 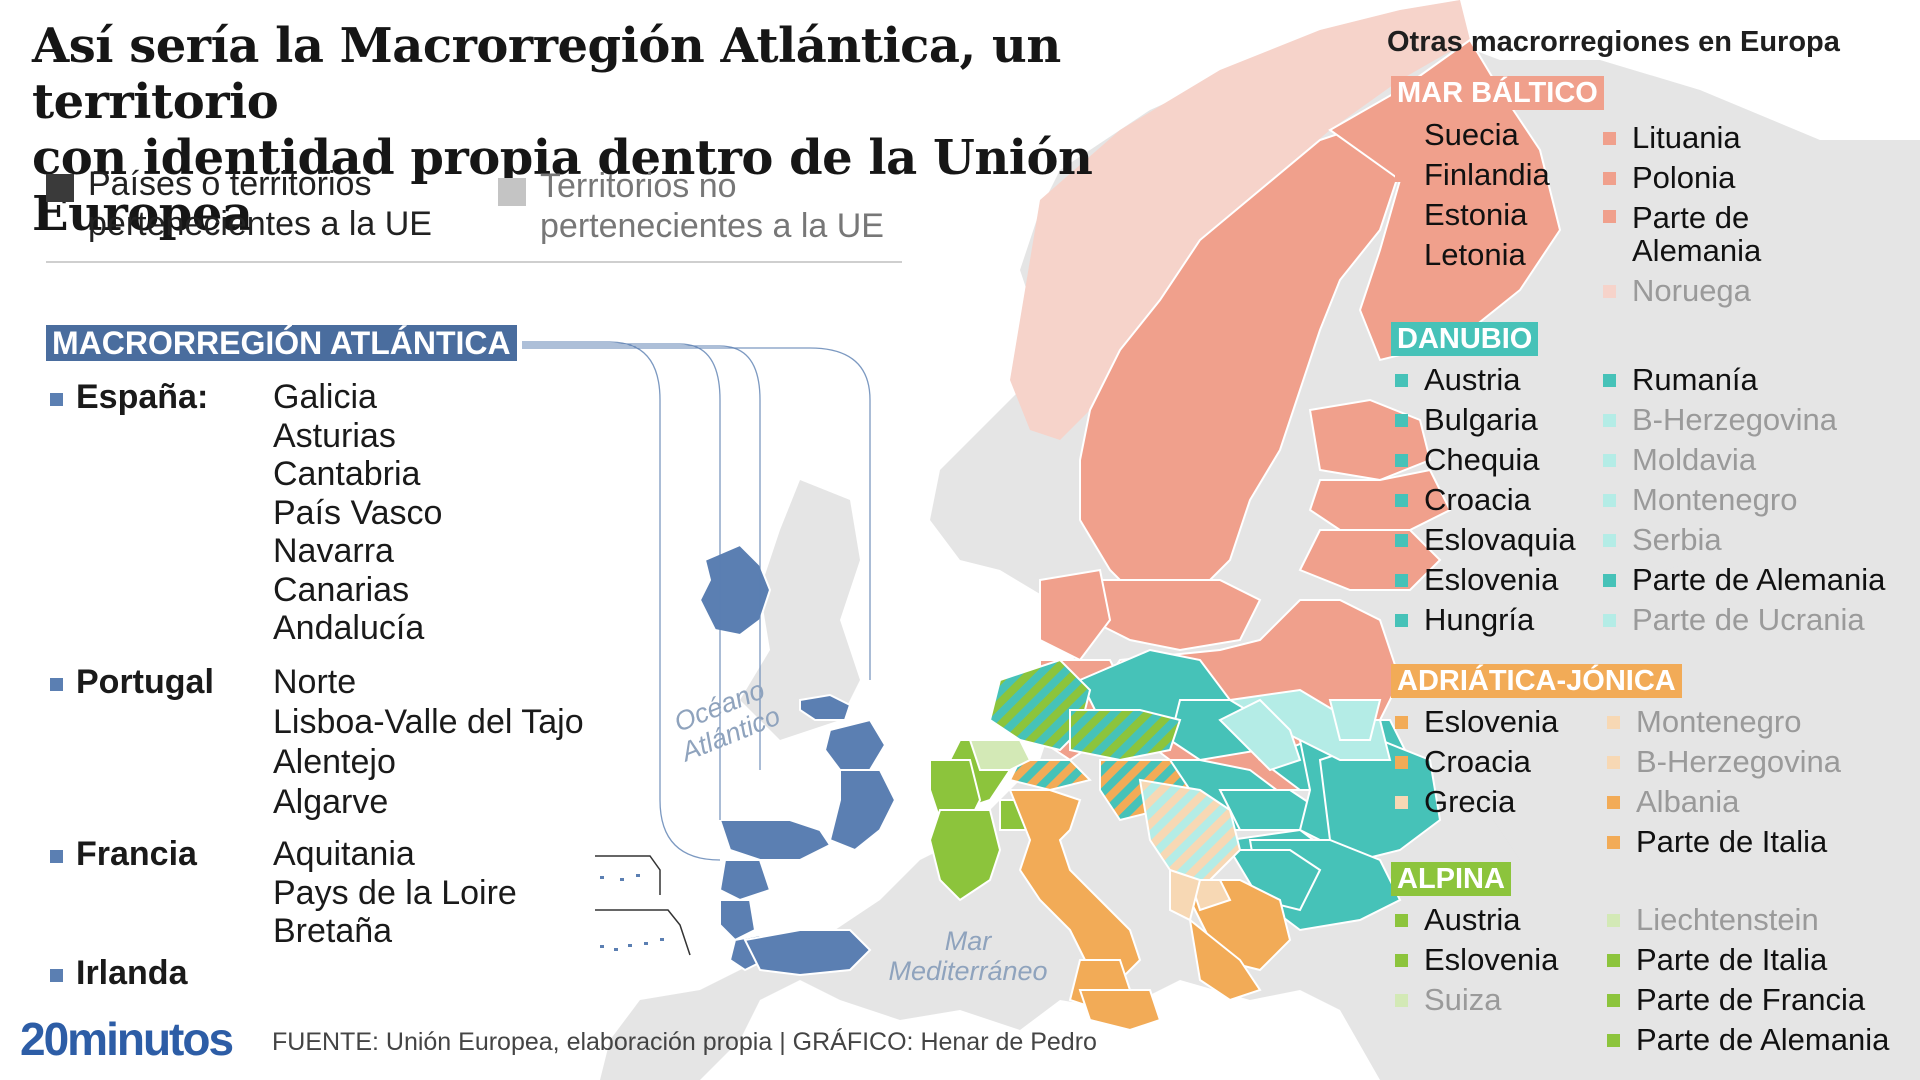 I want to click on region-adriatica-jonica, so click(x=1150, y=910).